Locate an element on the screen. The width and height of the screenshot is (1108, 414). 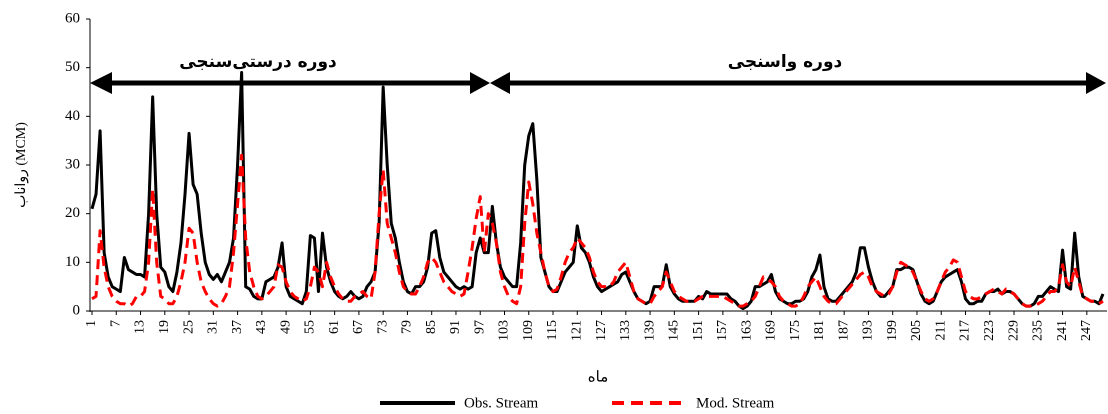
x-tick-label: 37 is located at coordinates (237, 327).